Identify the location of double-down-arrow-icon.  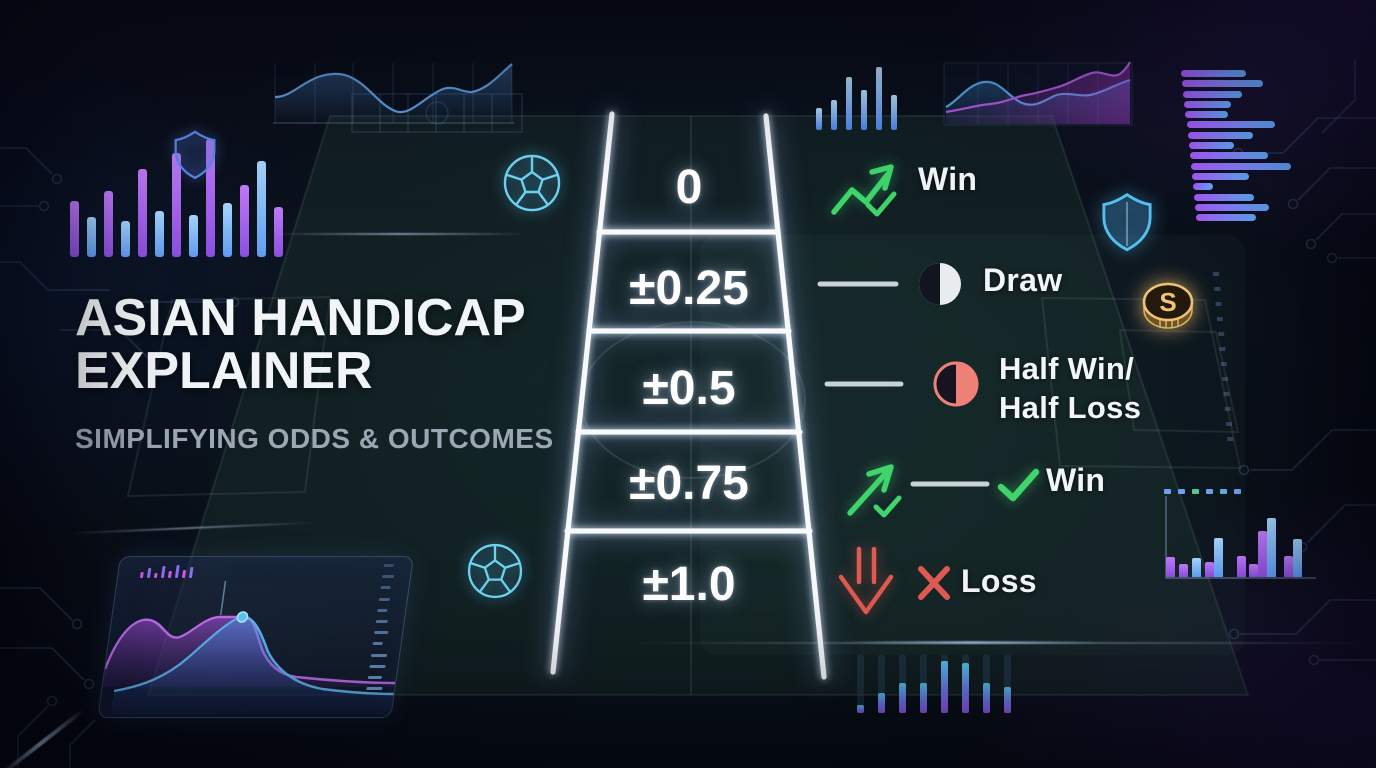
(866, 580).